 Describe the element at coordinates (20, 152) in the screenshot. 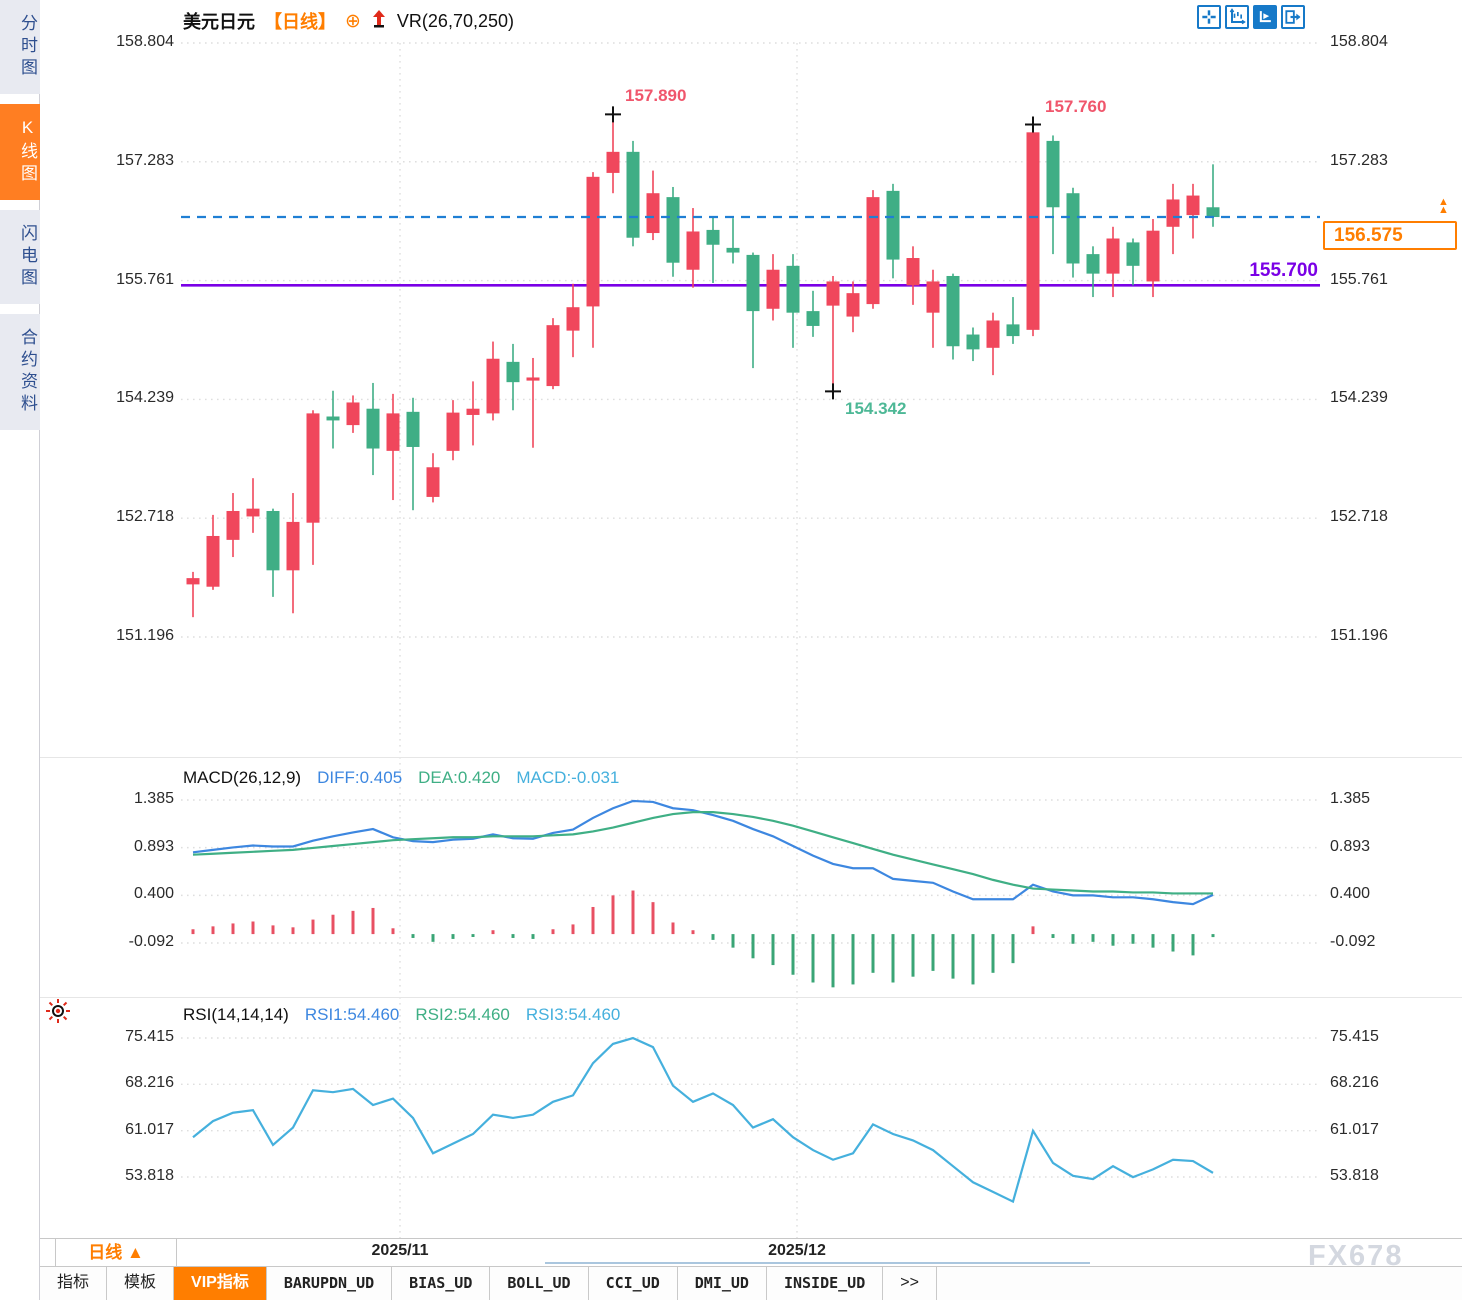

I see `sidebar-tab-active: K线图` at that location.